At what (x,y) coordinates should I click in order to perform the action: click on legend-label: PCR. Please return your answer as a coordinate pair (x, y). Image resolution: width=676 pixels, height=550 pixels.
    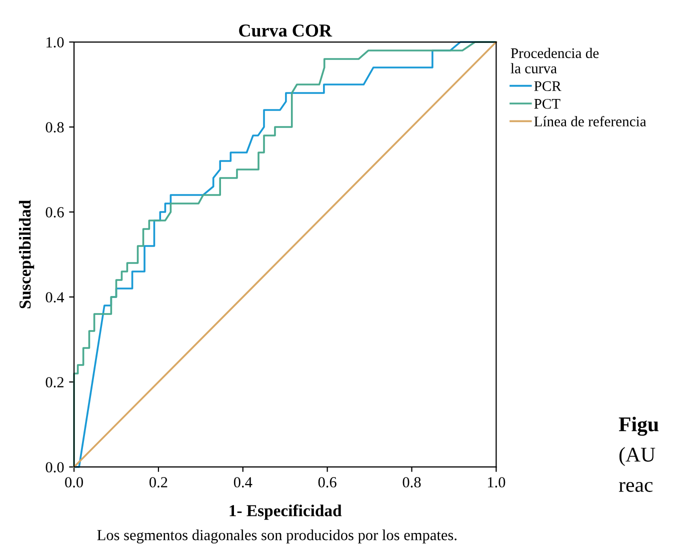
    Looking at the image, I should click on (548, 86).